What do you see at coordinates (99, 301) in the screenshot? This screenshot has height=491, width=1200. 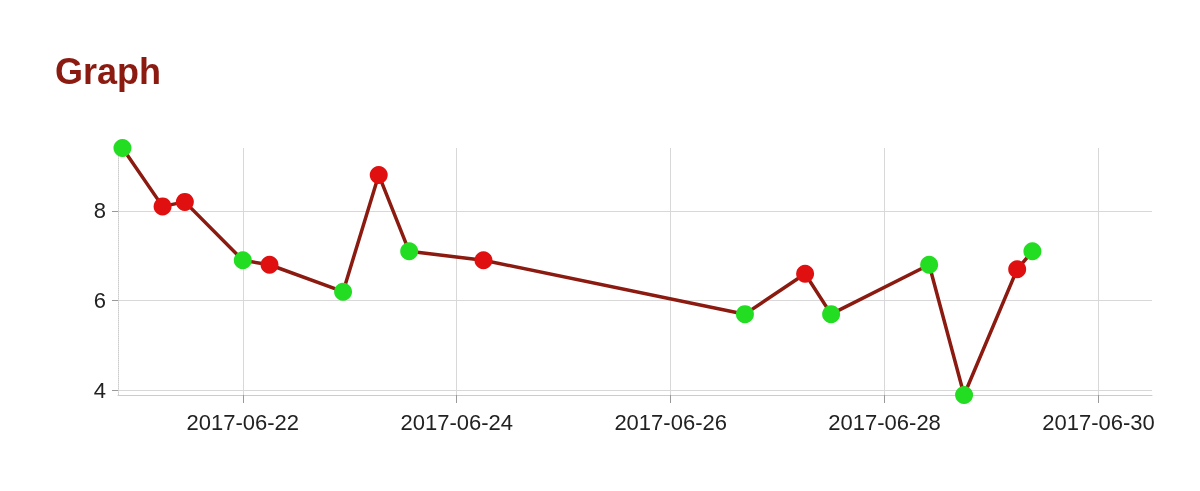 I see `y-tick-label: 6` at bounding box center [99, 301].